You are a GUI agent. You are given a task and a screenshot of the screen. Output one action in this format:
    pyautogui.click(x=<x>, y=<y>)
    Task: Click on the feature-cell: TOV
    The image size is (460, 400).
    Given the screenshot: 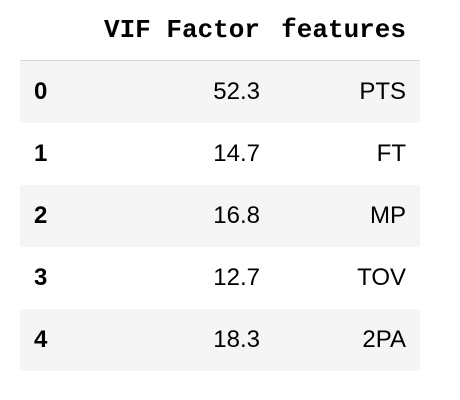 What is the action you would take?
    pyautogui.click(x=381, y=277)
    